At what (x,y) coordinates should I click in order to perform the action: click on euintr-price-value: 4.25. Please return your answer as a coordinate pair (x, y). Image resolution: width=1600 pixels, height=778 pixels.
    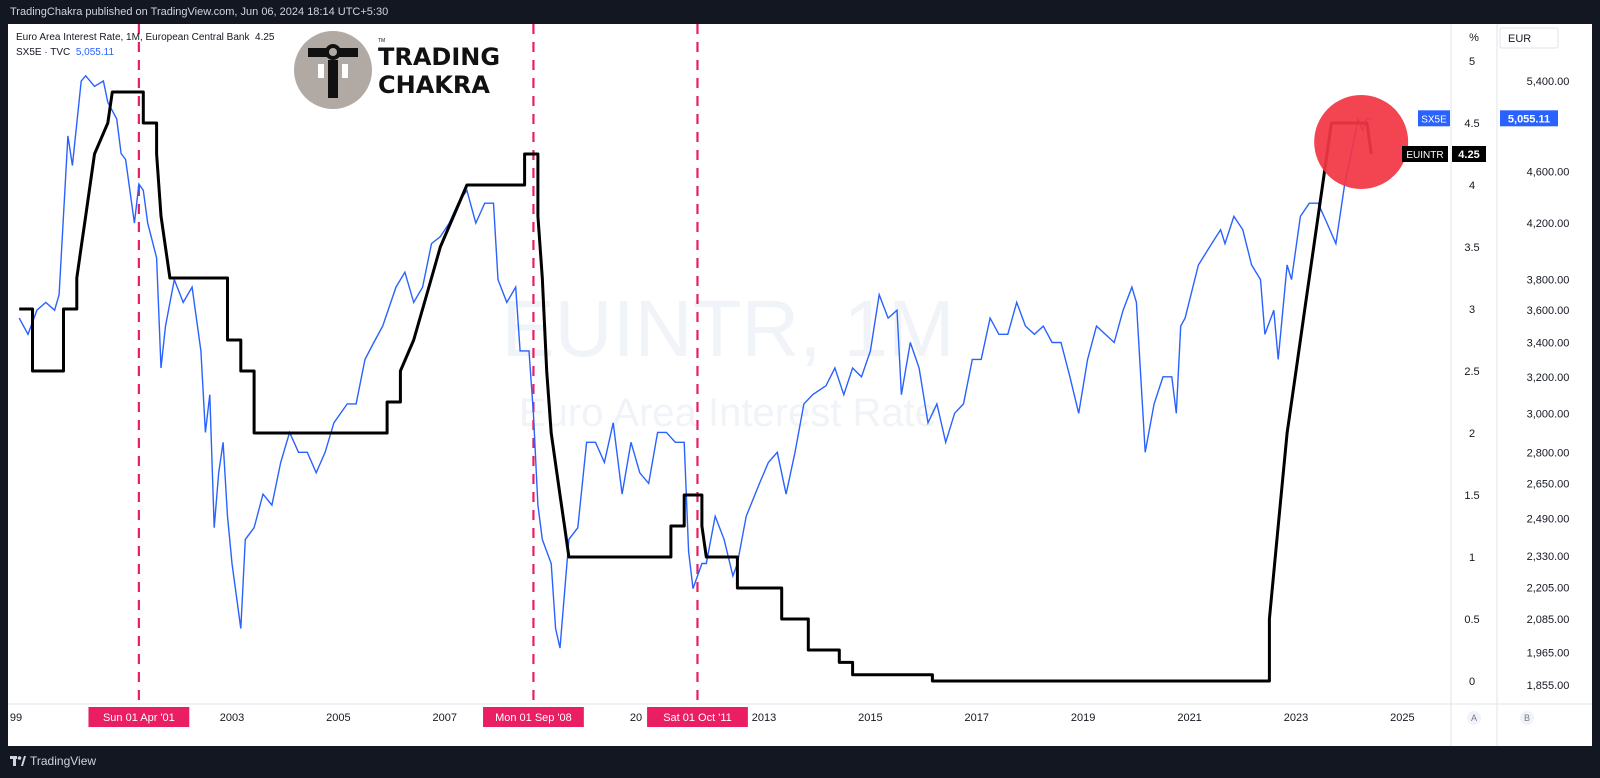
    Looking at the image, I should click on (1468, 155).